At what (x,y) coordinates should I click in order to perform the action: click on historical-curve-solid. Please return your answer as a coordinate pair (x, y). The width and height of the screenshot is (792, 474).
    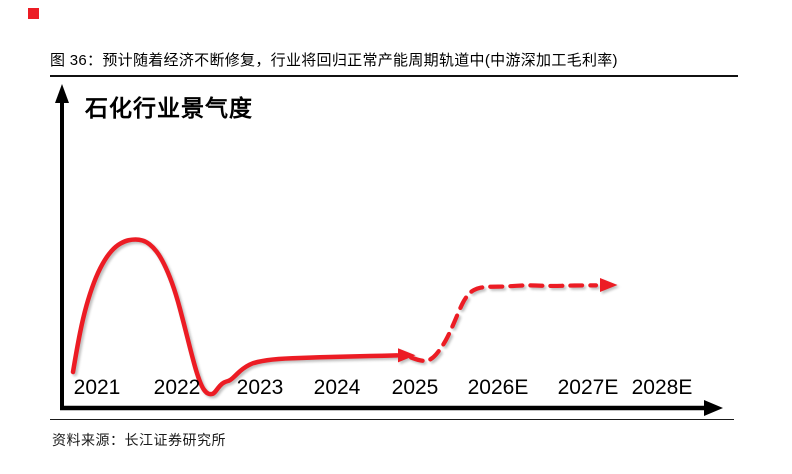
    Looking at the image, I should click on (235, 317).